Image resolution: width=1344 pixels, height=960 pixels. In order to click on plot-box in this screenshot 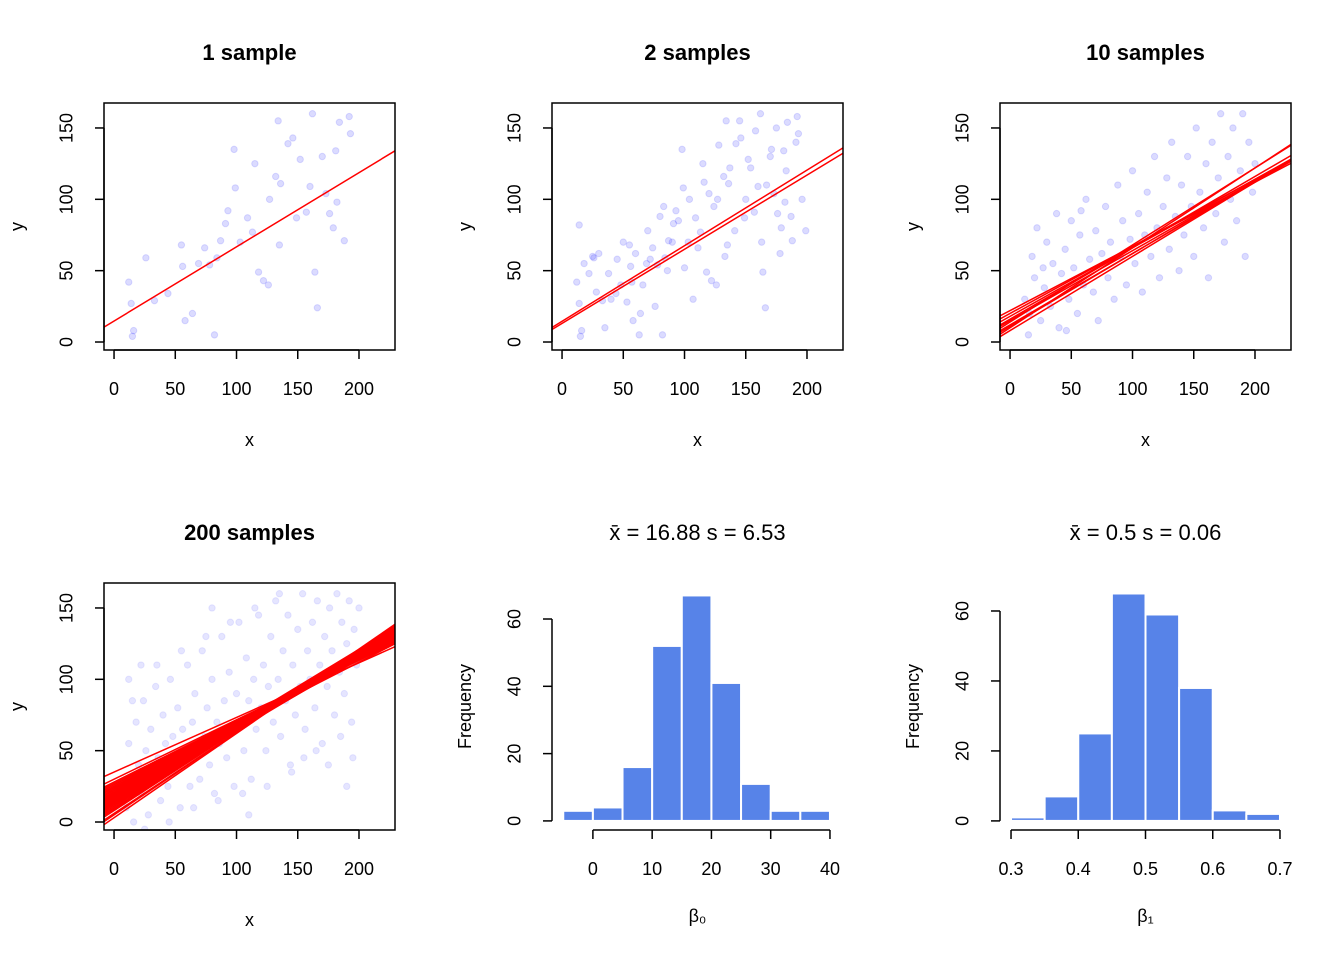, I will do `click(697, 226)`.